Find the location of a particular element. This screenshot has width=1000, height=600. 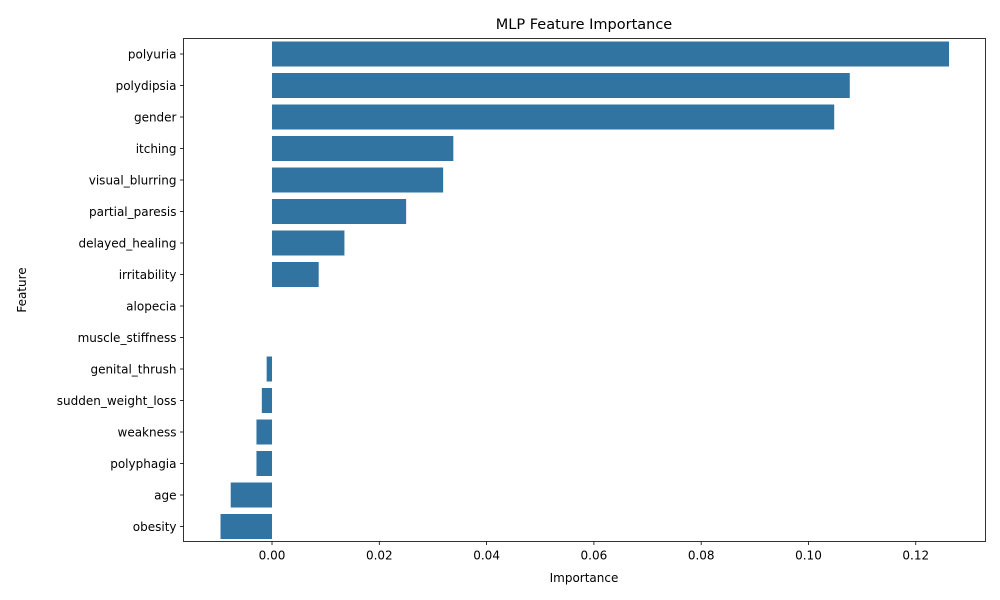

y-axis-label: Feature is located at coordinates (22, 289).